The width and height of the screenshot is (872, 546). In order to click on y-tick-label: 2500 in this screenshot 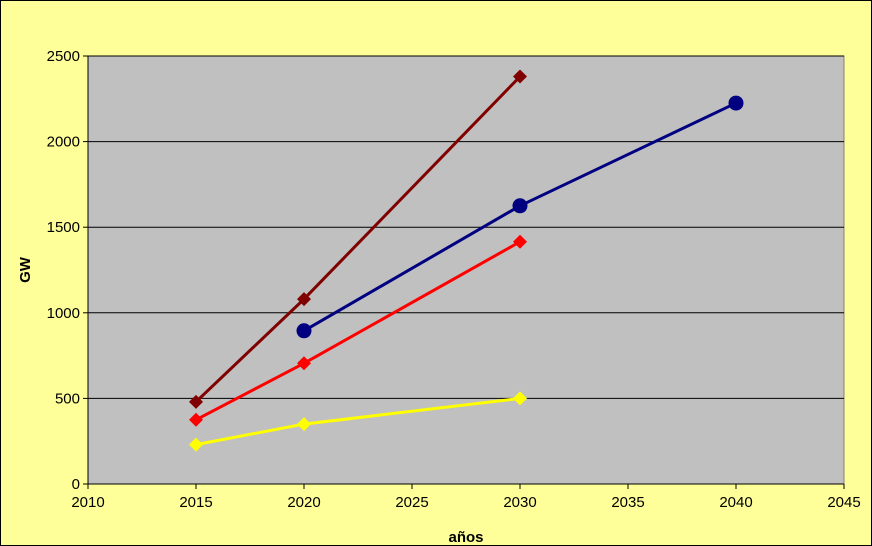, I will do `click(63, 56)`.